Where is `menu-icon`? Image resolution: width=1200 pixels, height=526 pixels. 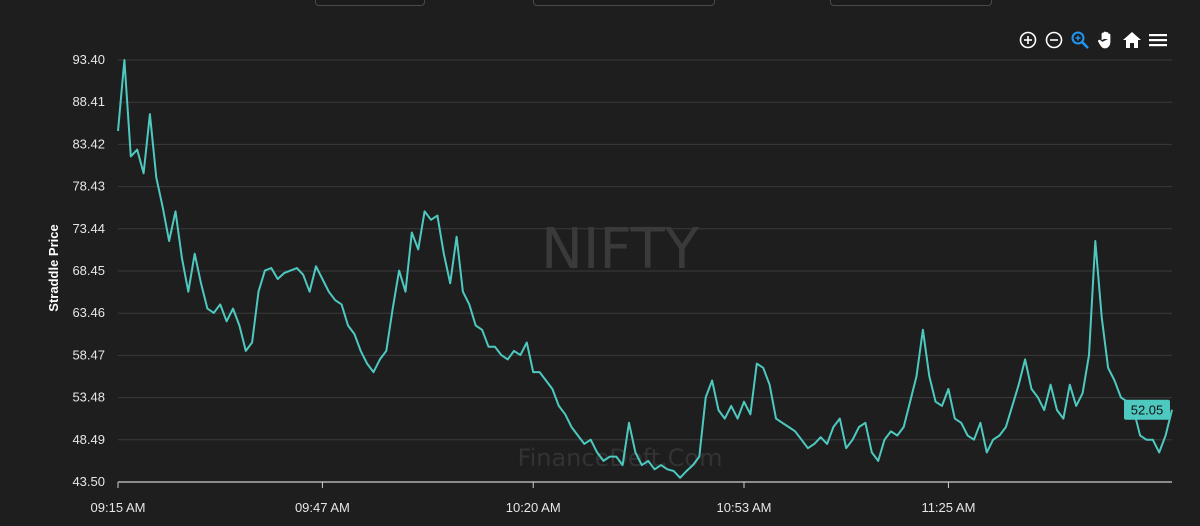
menu-icon is located at coordinates (1158, 40).